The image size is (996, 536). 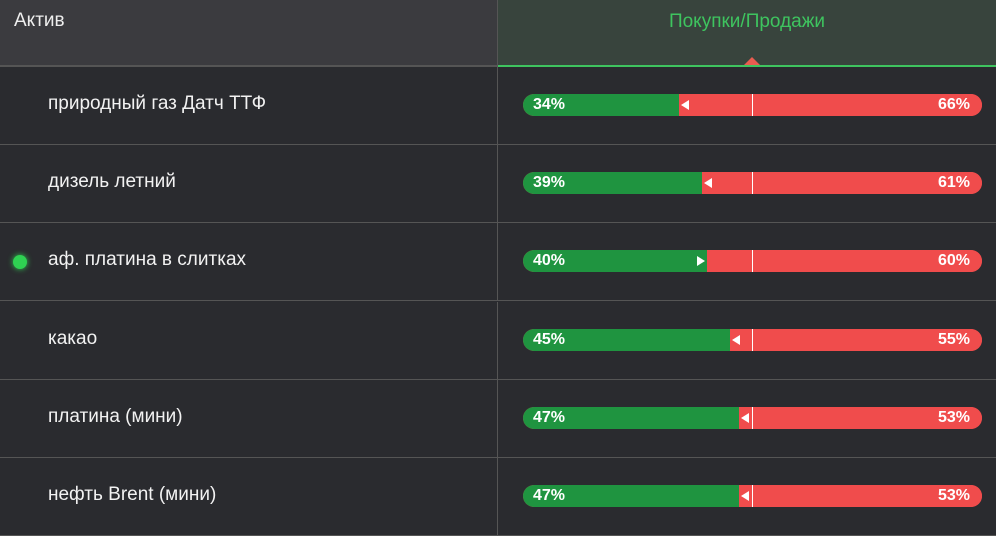 I want to click on asset-cell: природный газ Датч ТТФ, so click(x=249, y=105).